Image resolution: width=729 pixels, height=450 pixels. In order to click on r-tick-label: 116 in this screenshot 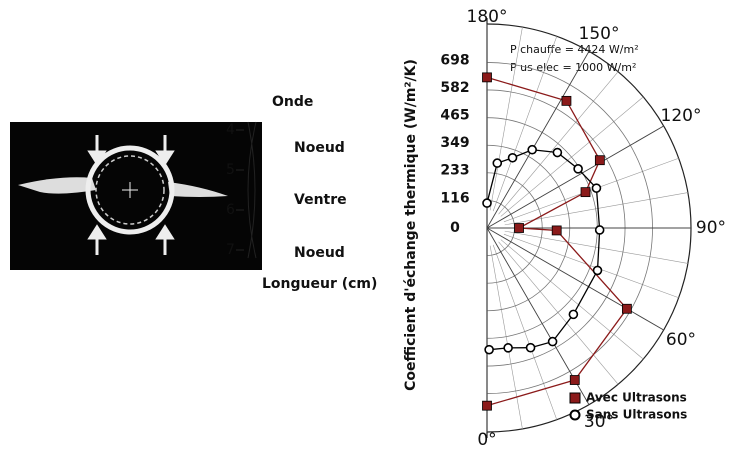, I will do `click(454, 198)`.